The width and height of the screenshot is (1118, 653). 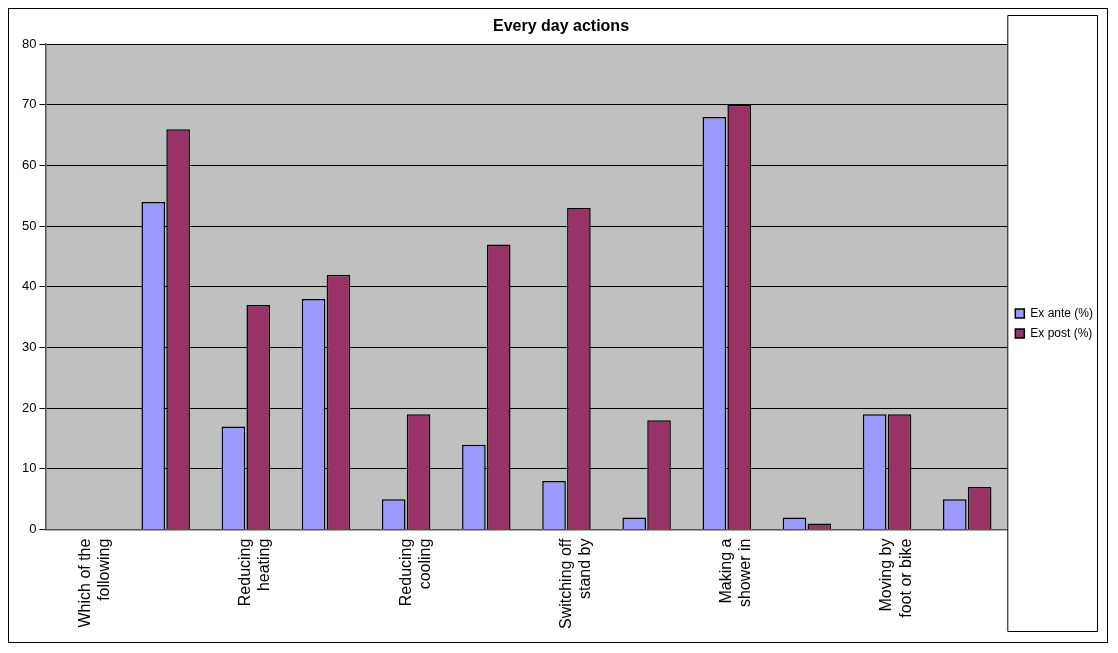 I want to click on y-tick-label: 30, so click(x=29, y=347).